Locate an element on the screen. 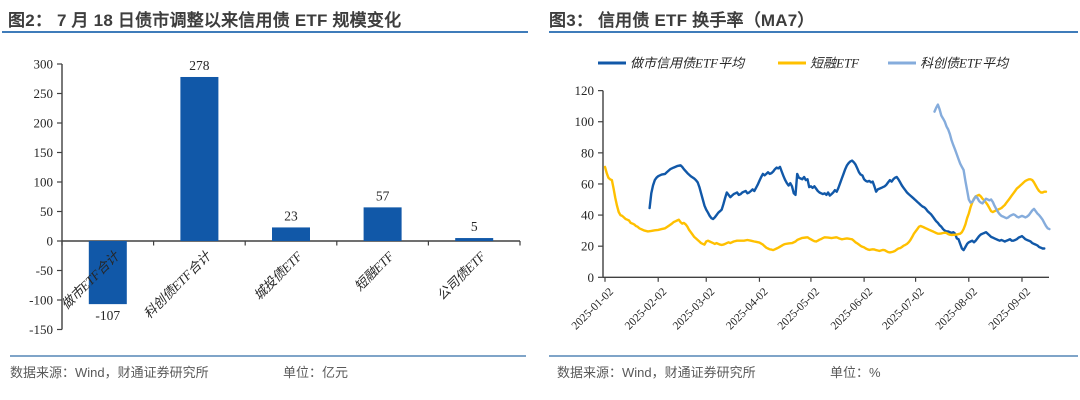 This screenshot has height=400, width=1080. legend-label: 做市信用债ETF平均 is located at coordinates (688, 63).